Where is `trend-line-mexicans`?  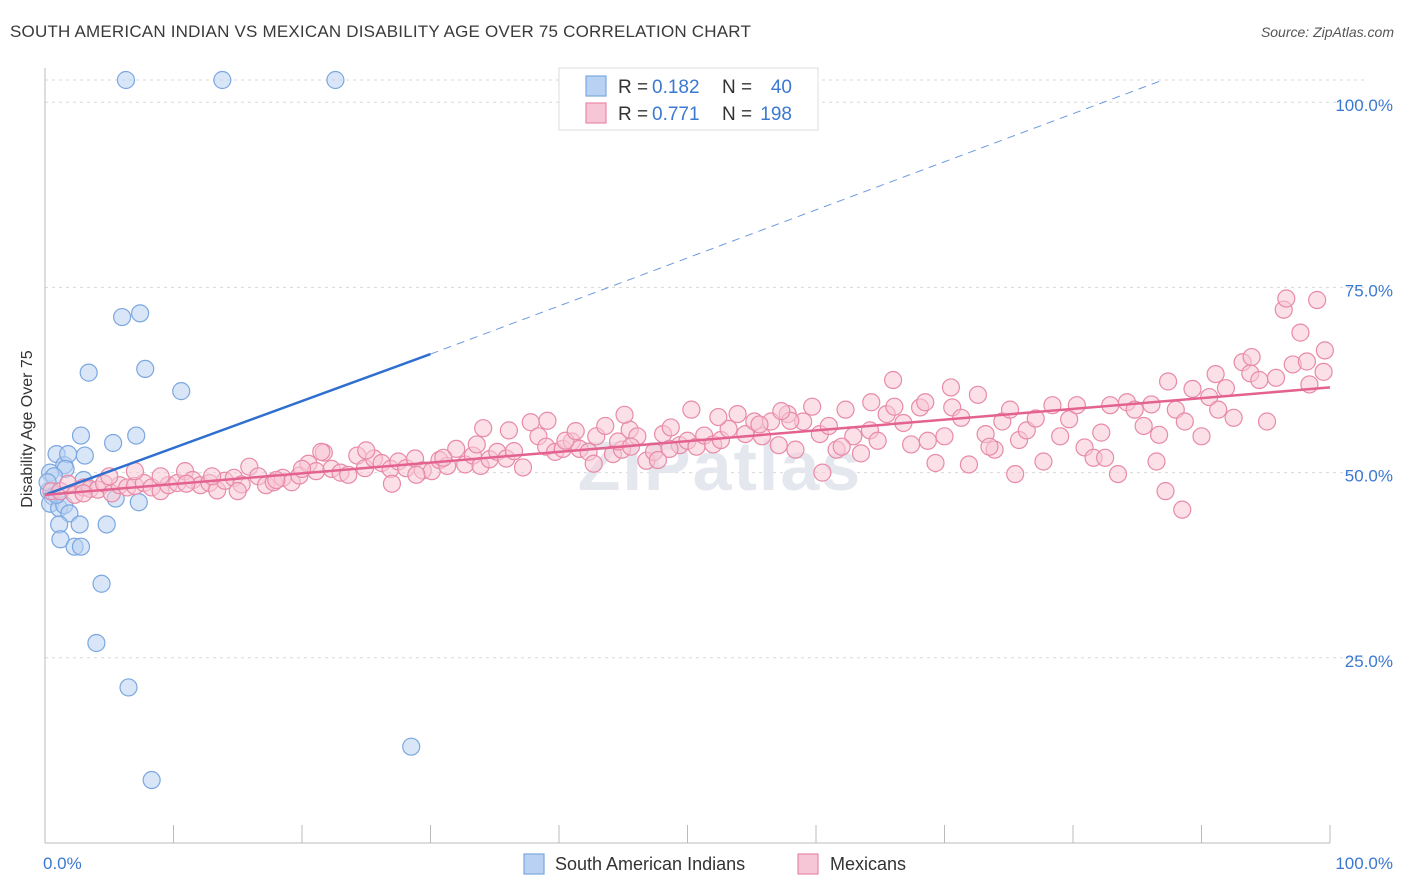 trend-line-mexicans is located at coordinates (687, 441).